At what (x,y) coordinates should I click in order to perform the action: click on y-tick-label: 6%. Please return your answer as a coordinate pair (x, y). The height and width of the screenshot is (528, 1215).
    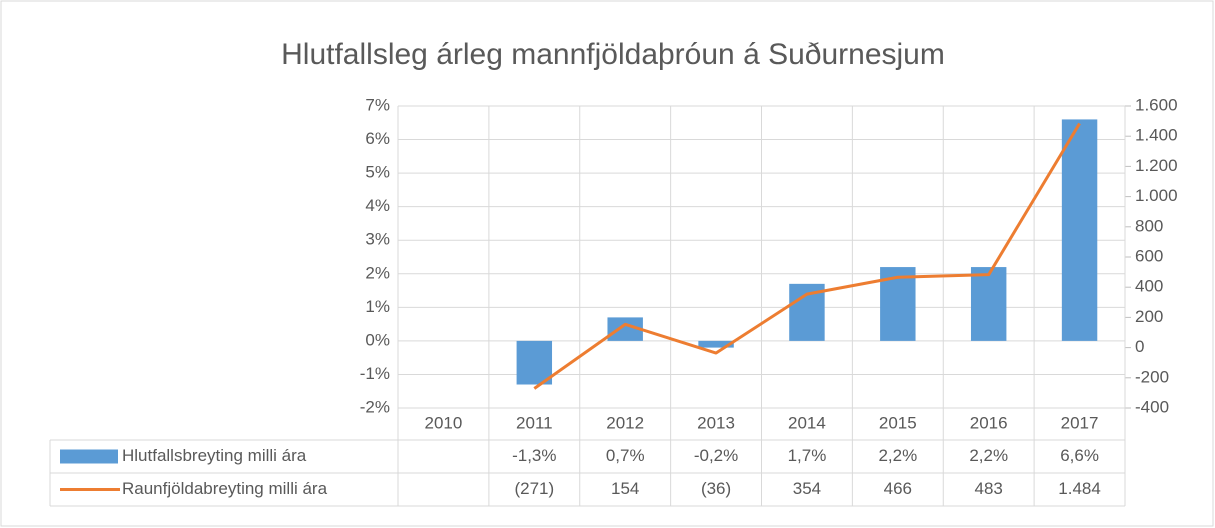
    Looking at the image, I should click on (377, 138).